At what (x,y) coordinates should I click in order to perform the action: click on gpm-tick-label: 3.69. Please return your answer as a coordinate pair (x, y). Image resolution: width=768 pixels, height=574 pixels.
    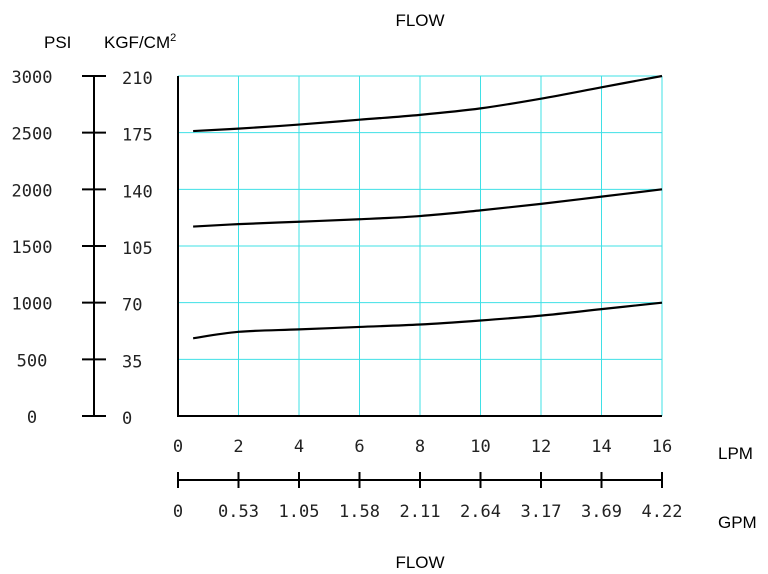
    Looking at the image, I should click on (601, 512).